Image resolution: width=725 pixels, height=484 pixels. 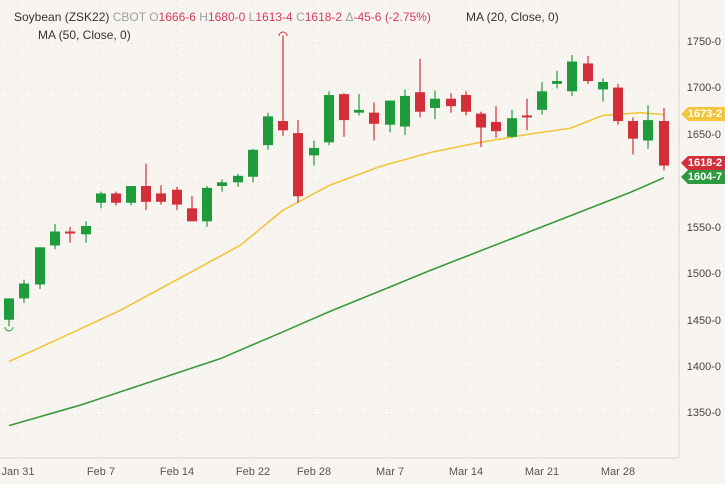 I want to click on price-tick-label: 1650-0, so click(x=703, y=134).